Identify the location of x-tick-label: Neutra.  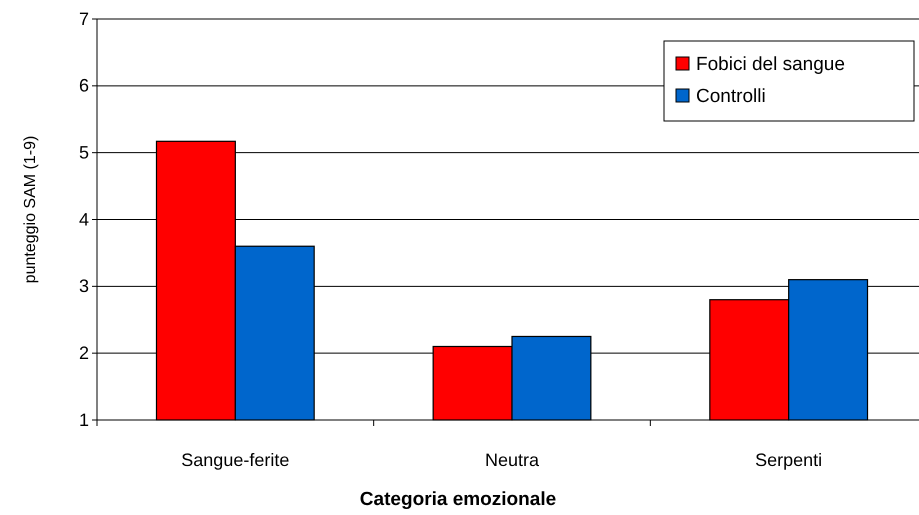
(512, 460).